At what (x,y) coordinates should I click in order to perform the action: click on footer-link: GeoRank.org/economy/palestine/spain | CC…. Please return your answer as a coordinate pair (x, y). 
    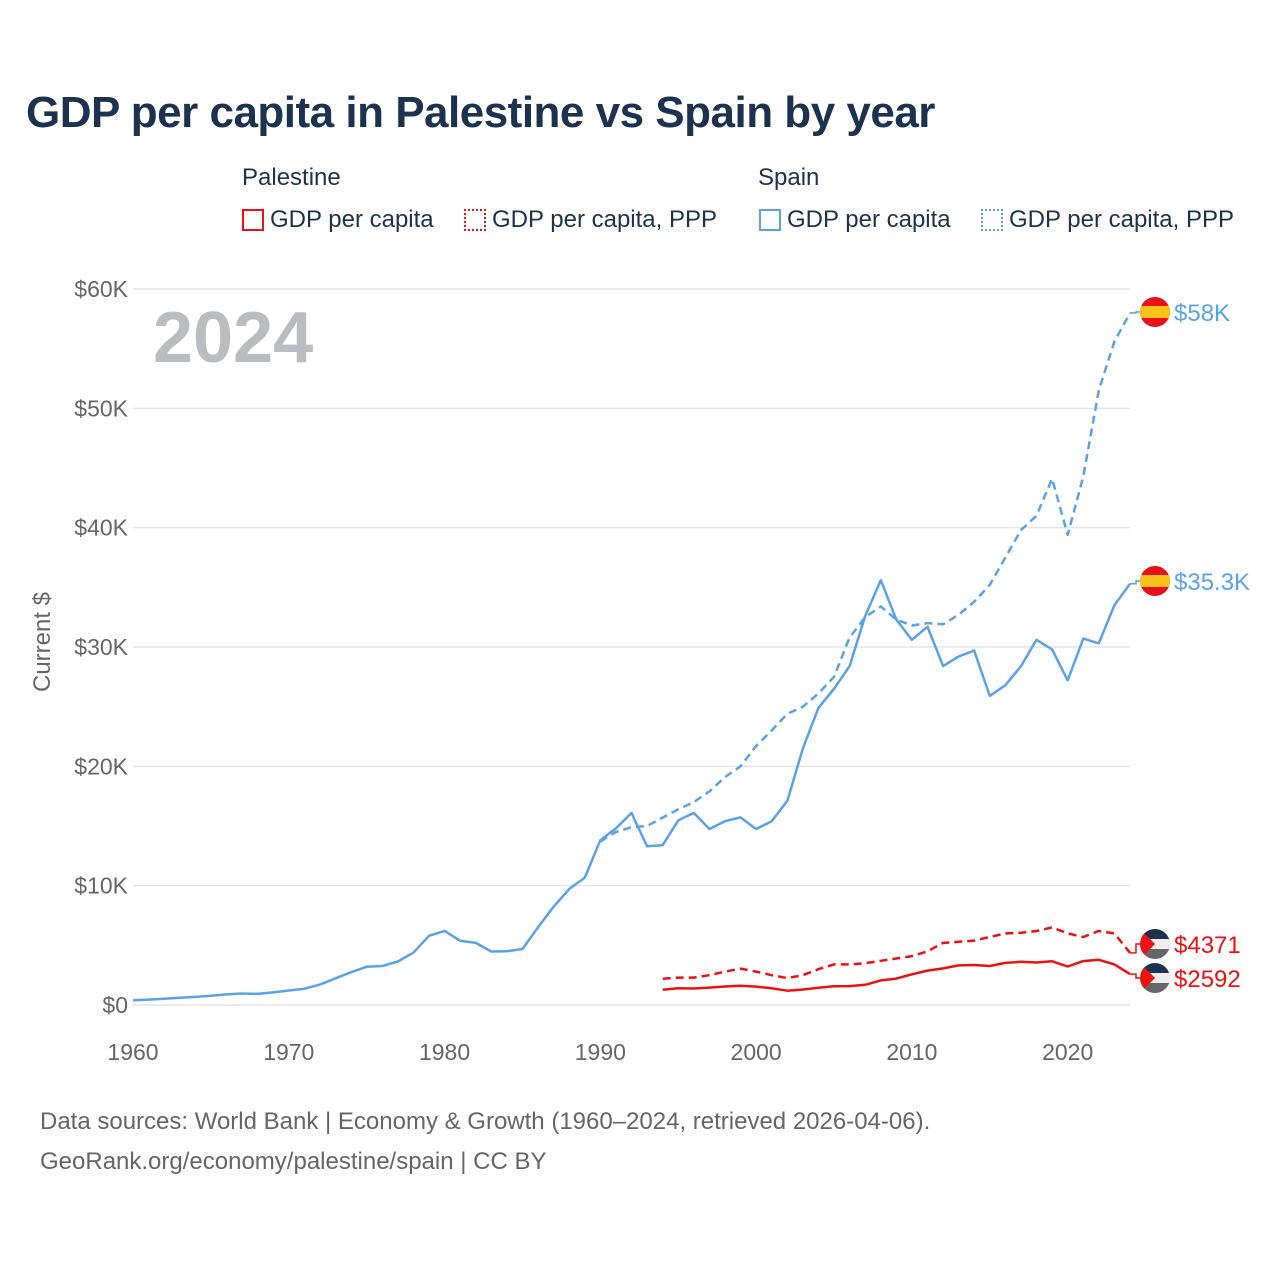
    Looking at the image, I should click on (293, 1161).